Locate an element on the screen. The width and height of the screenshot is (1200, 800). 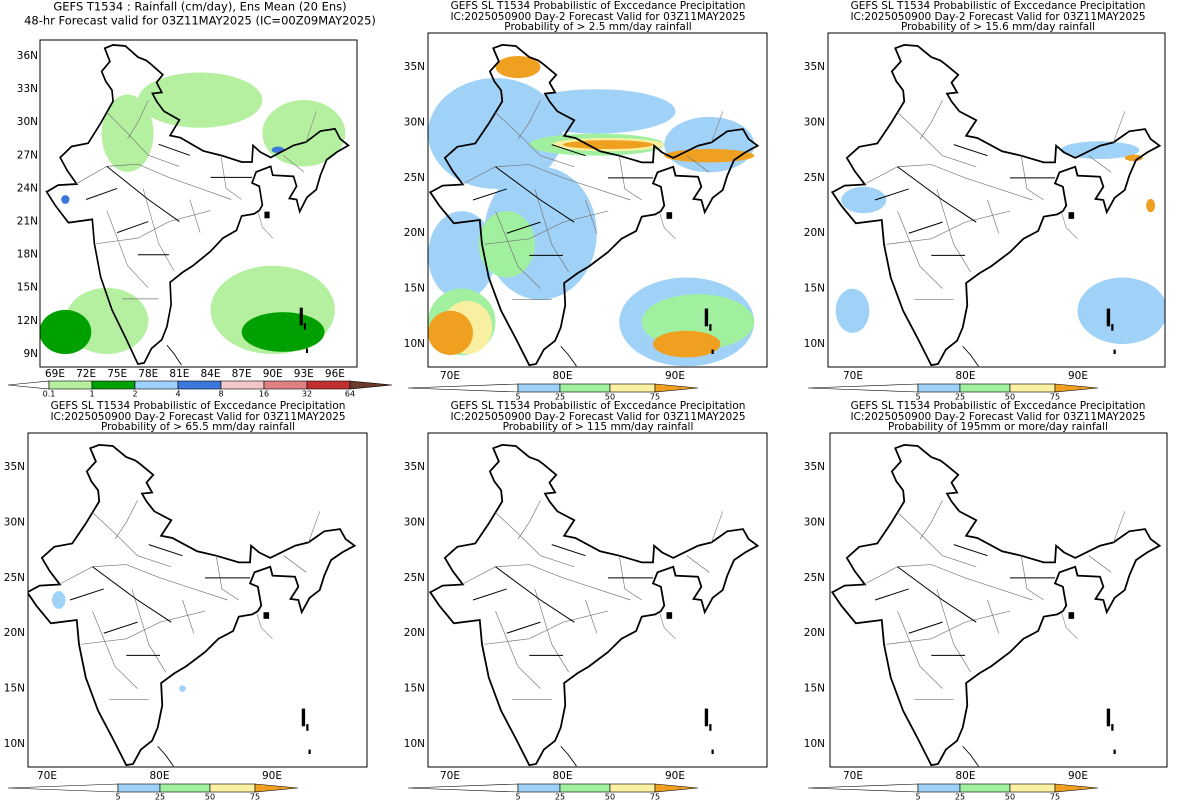
lat-label: 24N is located at coordinates (27, 188).